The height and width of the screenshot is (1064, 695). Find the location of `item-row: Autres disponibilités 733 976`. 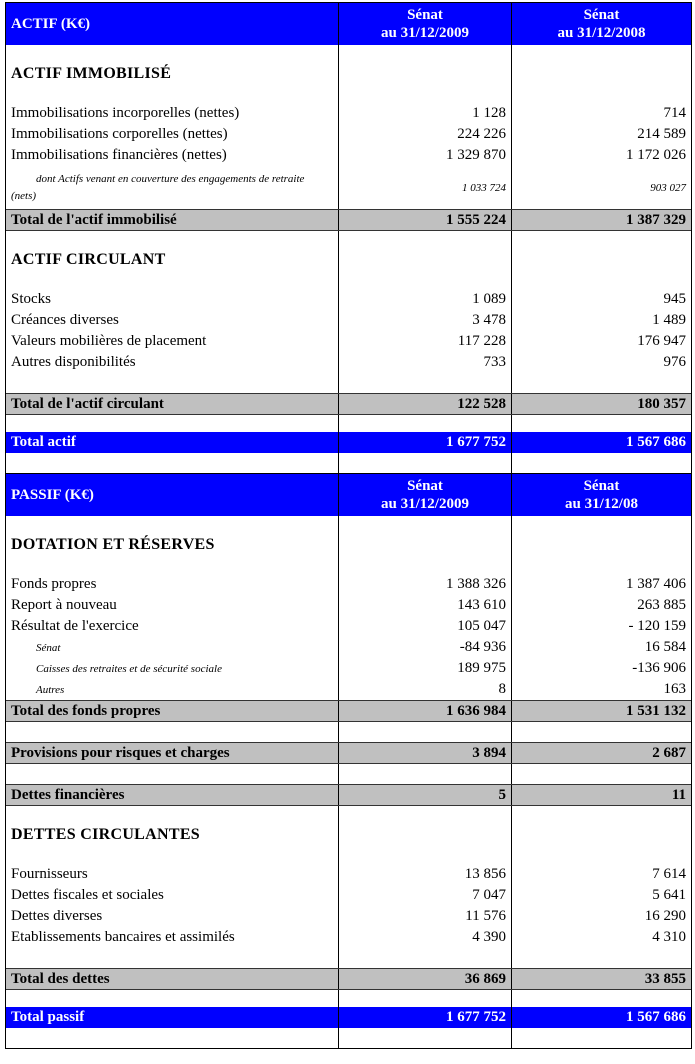

item-row: Autres disponibilités 733 976 is located at coordinates (348, 362).